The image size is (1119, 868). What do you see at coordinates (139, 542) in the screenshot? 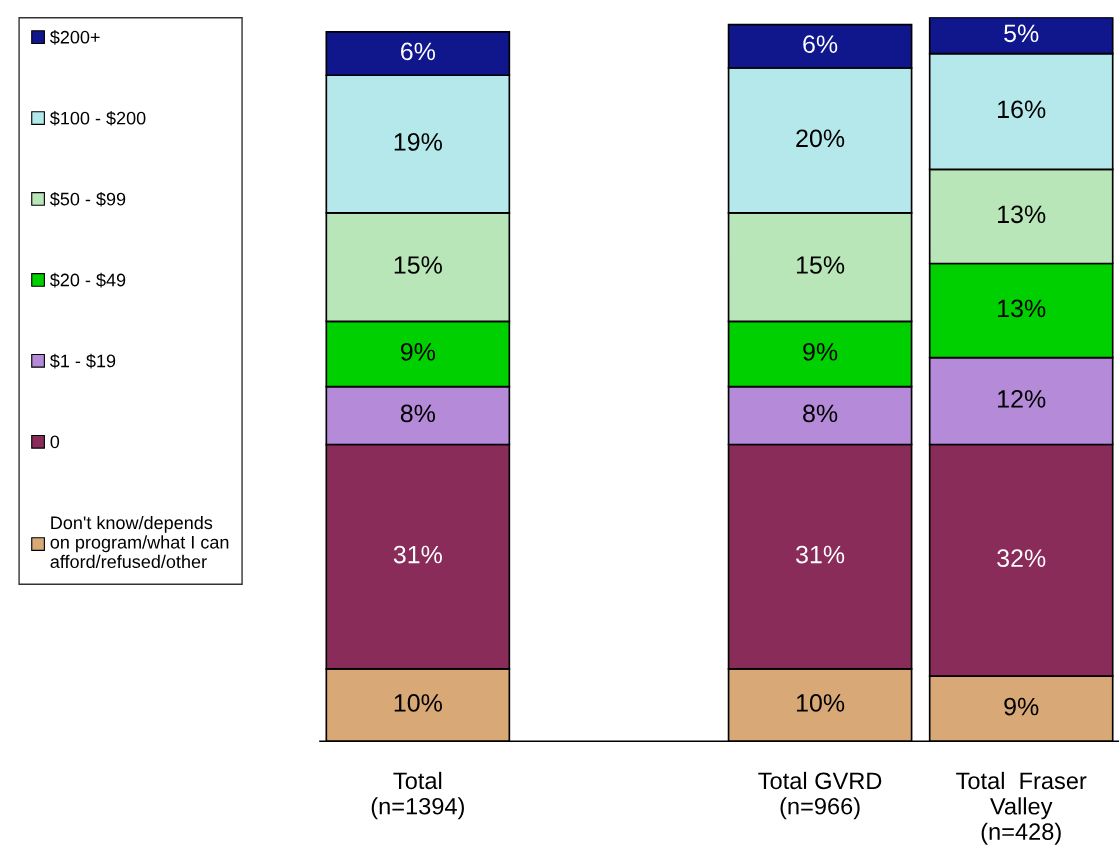
I see `legend-label: Don't know/depends on program/what I can afford/refused/other` at bounding box center [139, 542].